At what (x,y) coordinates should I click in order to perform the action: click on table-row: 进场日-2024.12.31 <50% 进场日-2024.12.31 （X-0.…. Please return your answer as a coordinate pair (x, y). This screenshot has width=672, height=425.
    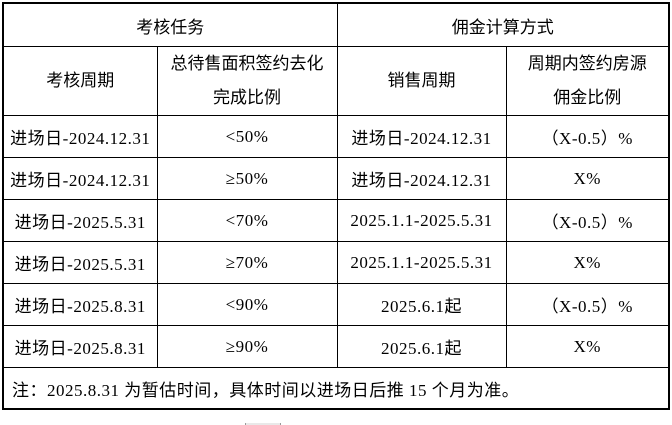
    Looking at the image, I should click on (336, 136).